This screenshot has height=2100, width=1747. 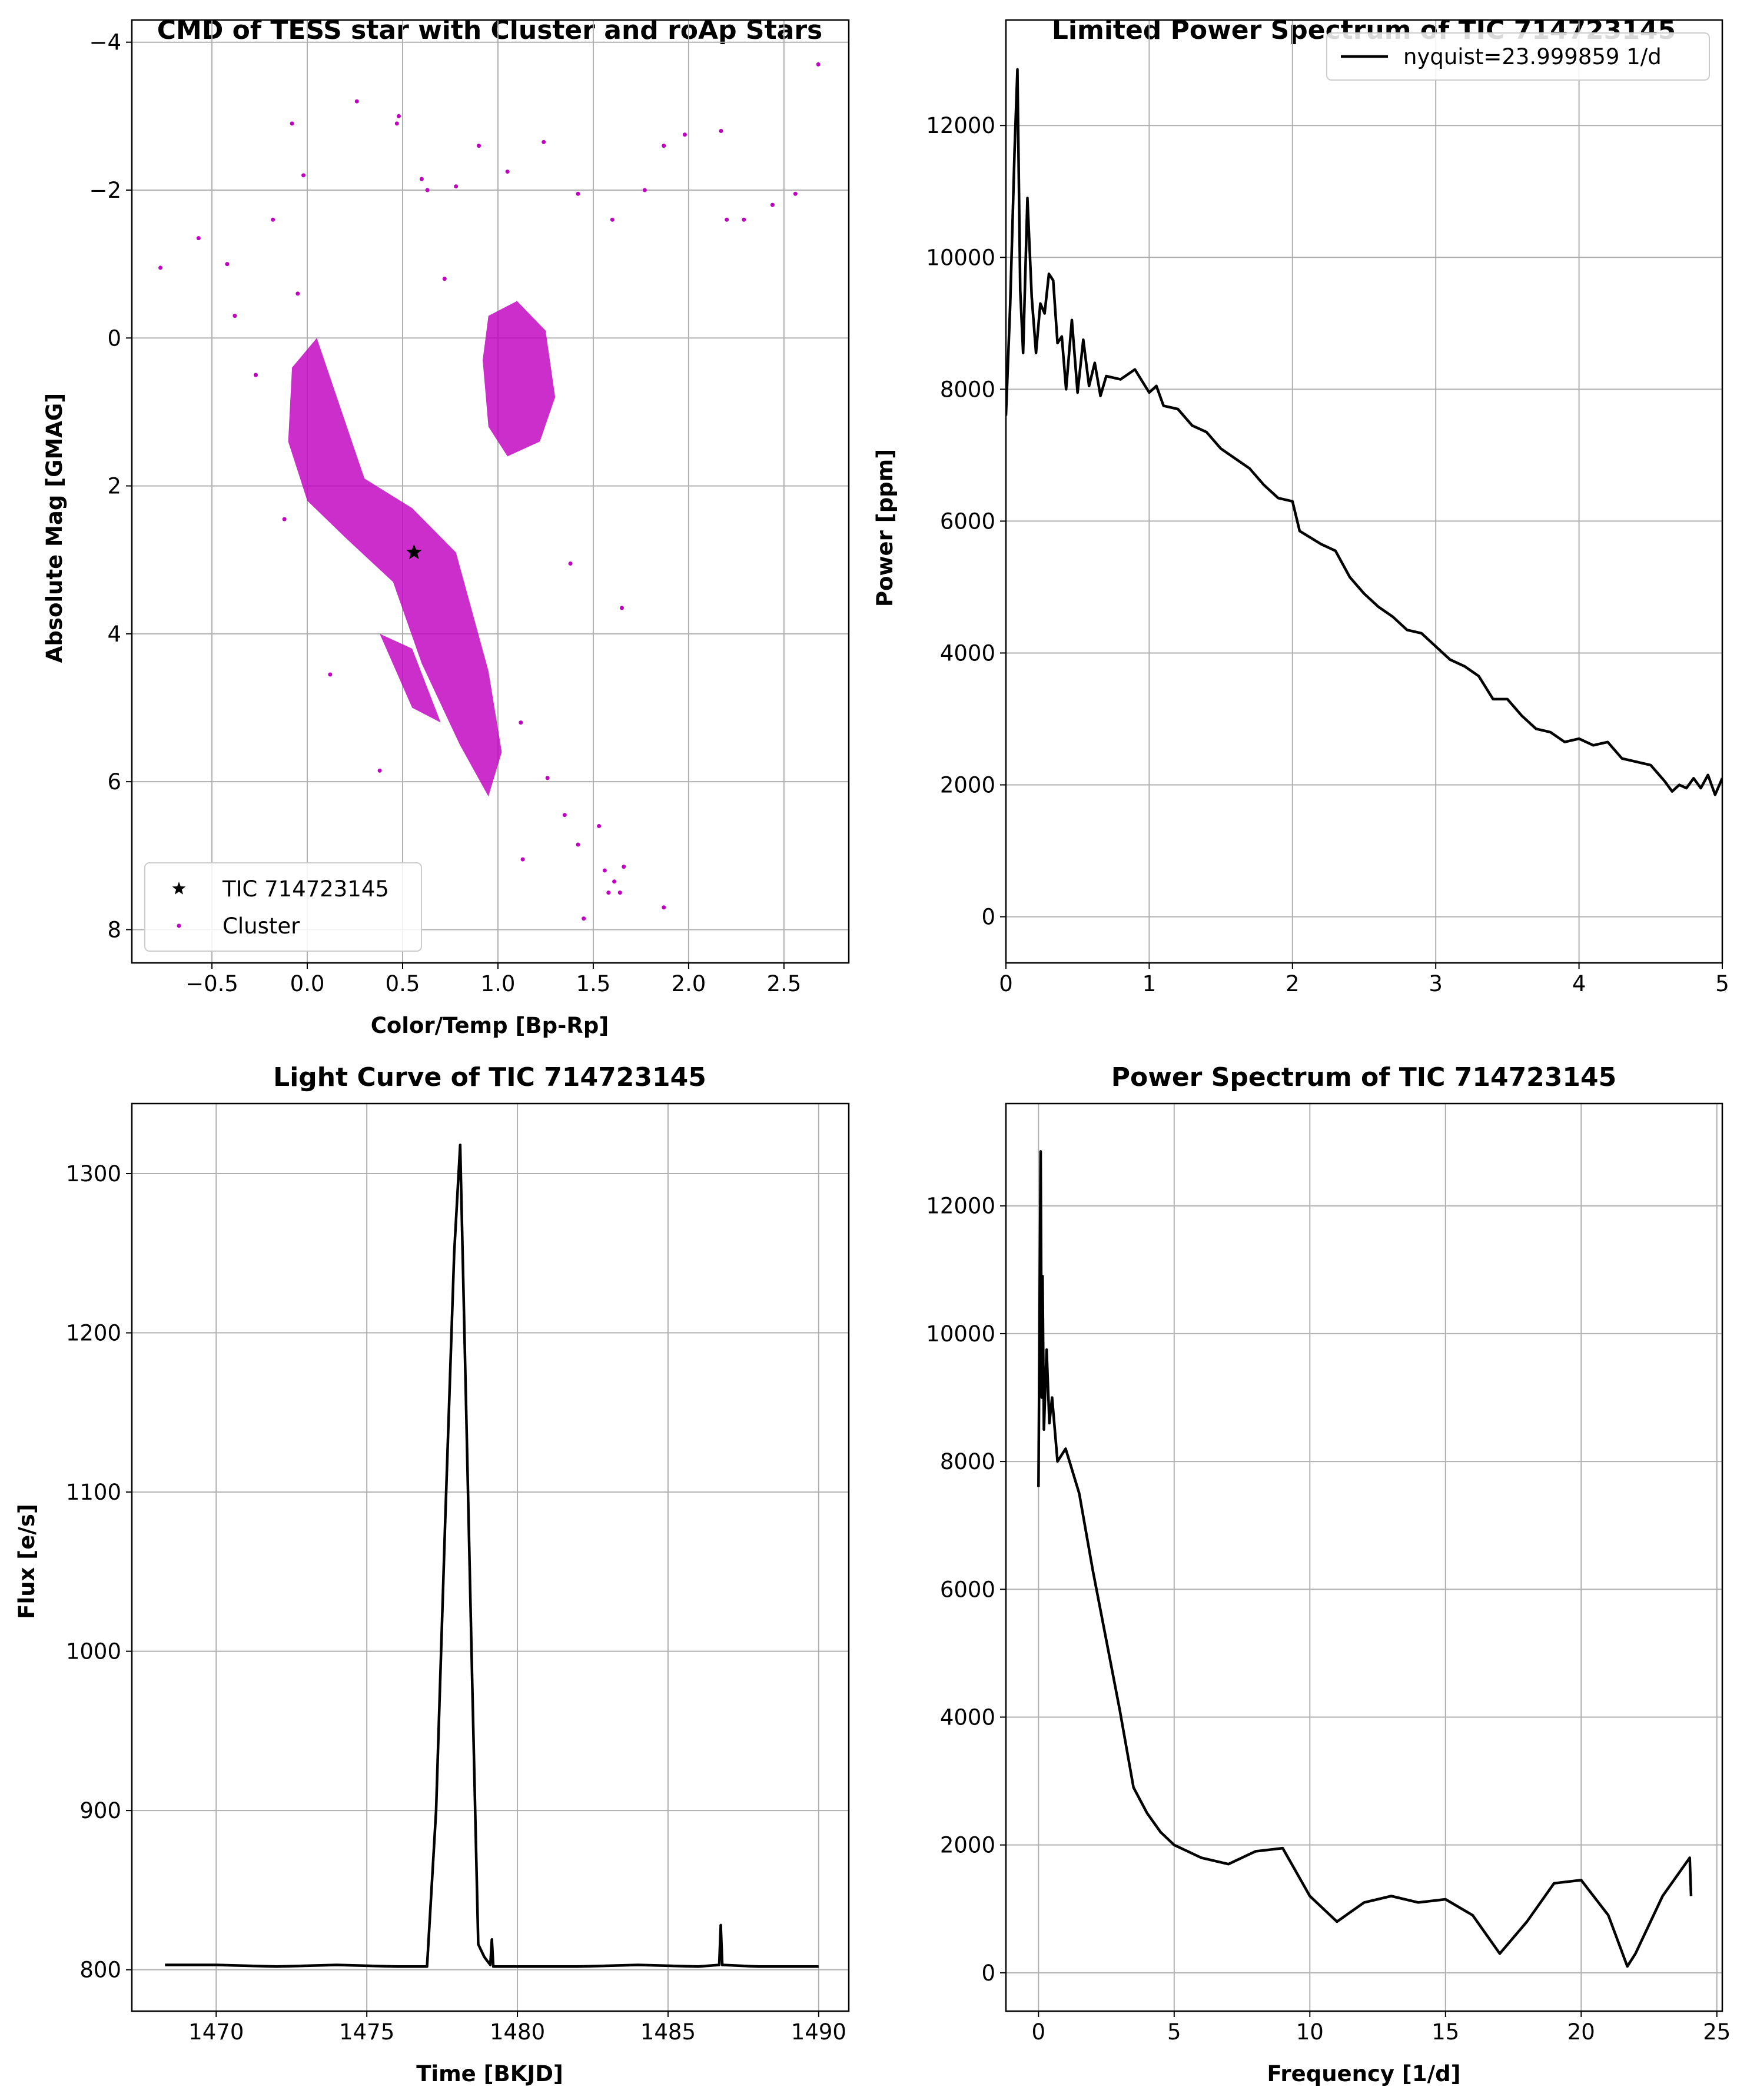 I want to click on x-tick-label: 4, so click(x=1579, y=983).